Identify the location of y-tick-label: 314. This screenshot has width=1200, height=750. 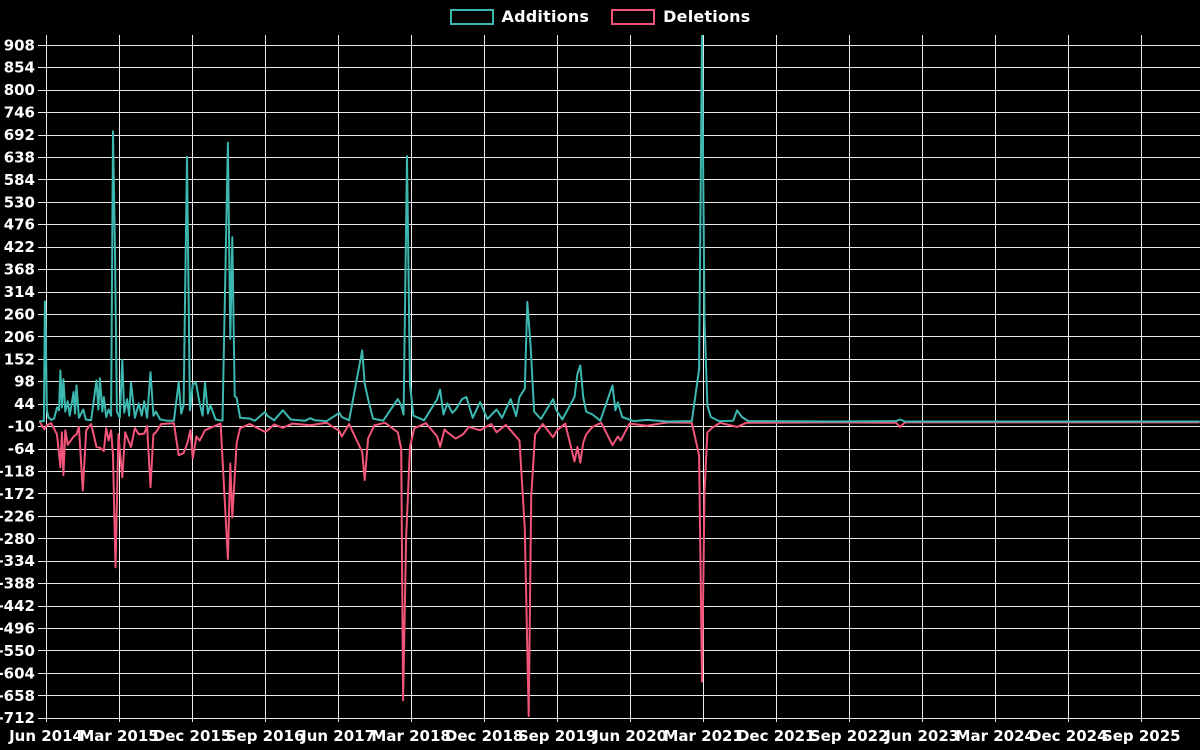
(19, 292).